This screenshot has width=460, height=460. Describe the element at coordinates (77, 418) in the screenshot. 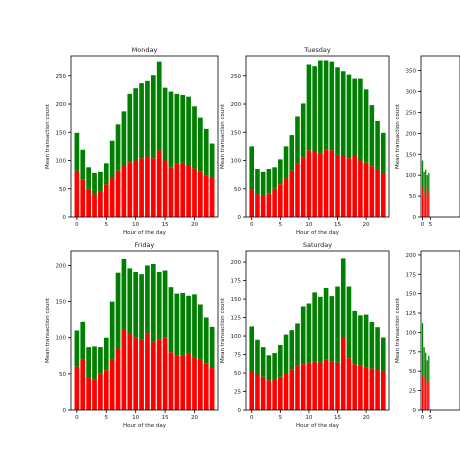

I see `x-tick-label: 0` at that location.